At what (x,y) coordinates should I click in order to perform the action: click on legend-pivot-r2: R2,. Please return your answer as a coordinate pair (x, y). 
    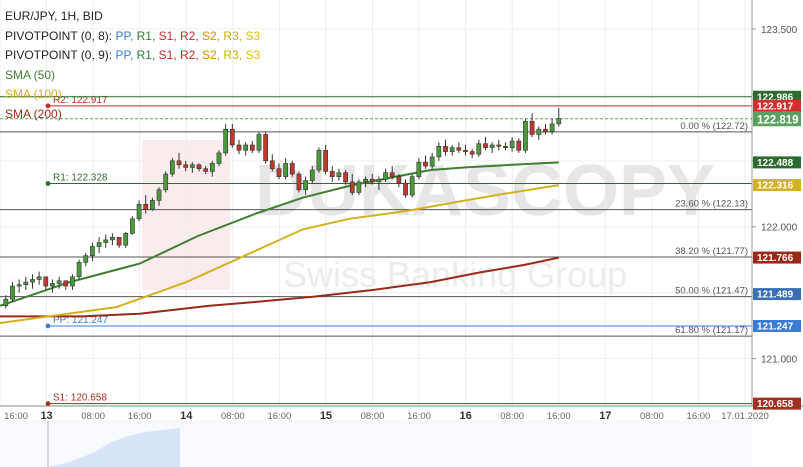
    Looking at the image, I should click on (189, 55).